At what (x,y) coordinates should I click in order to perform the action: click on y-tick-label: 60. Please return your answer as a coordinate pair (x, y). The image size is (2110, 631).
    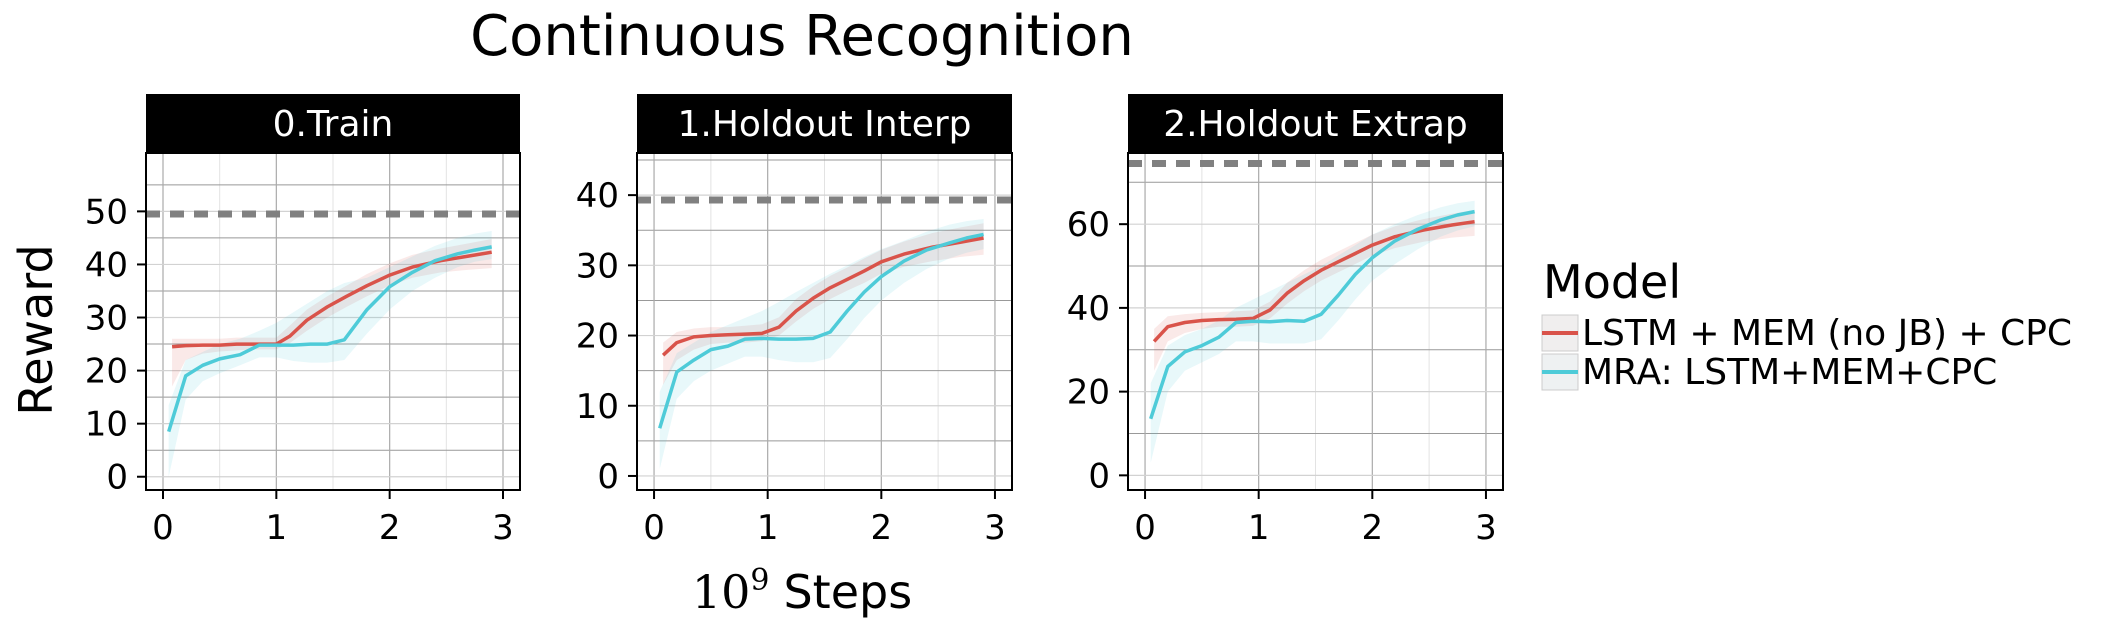
    Looking at the image, I should click on (1088, 225).